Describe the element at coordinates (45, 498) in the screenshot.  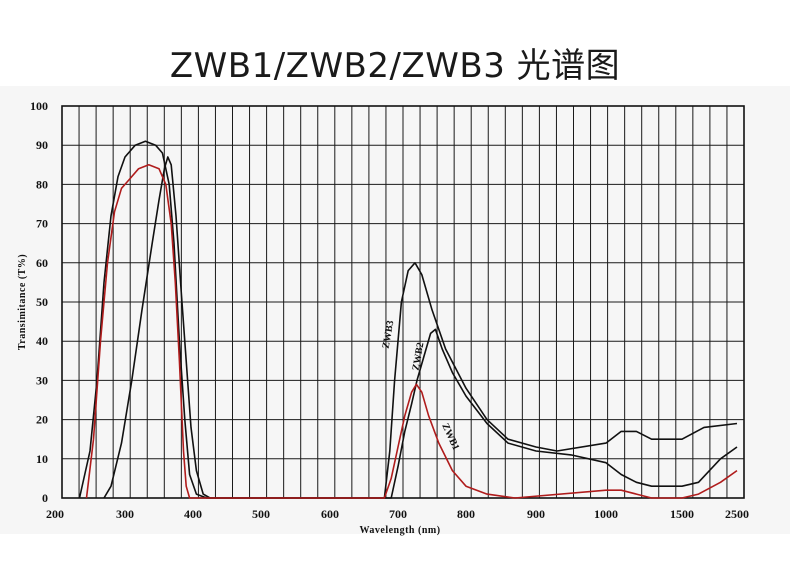
I see `y-tick-label: 0` at that location.